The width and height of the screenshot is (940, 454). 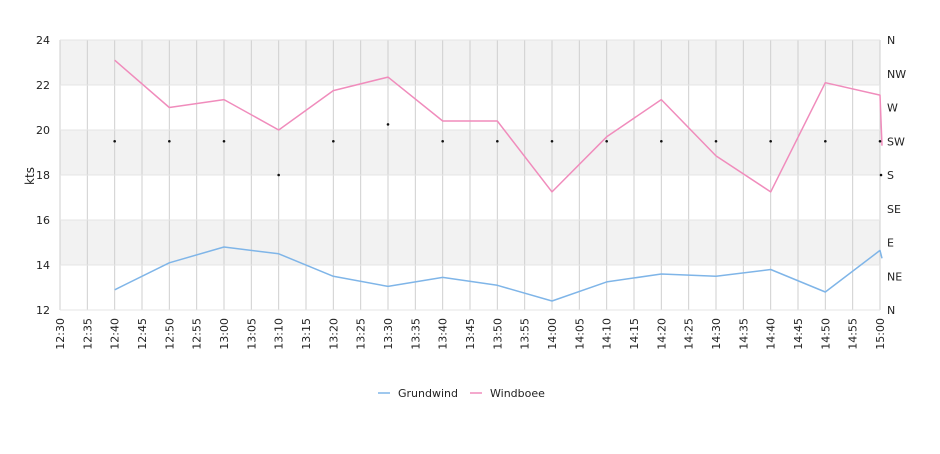 I want to click on x-tick-label: 13:25, so click(x=361, y=334).